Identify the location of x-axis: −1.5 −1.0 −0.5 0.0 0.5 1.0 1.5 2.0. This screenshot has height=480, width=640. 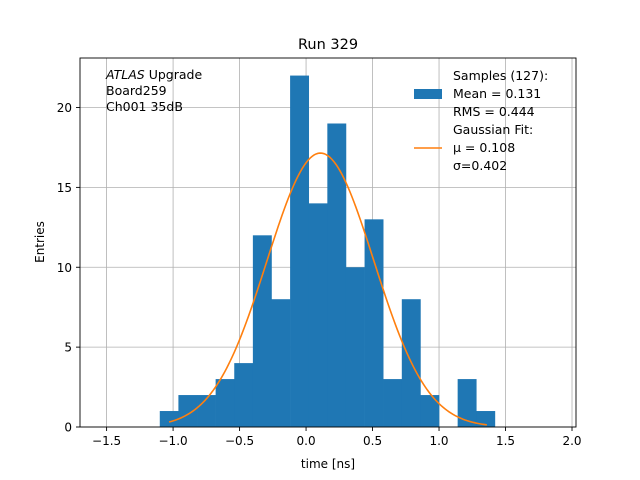
(337, 437).